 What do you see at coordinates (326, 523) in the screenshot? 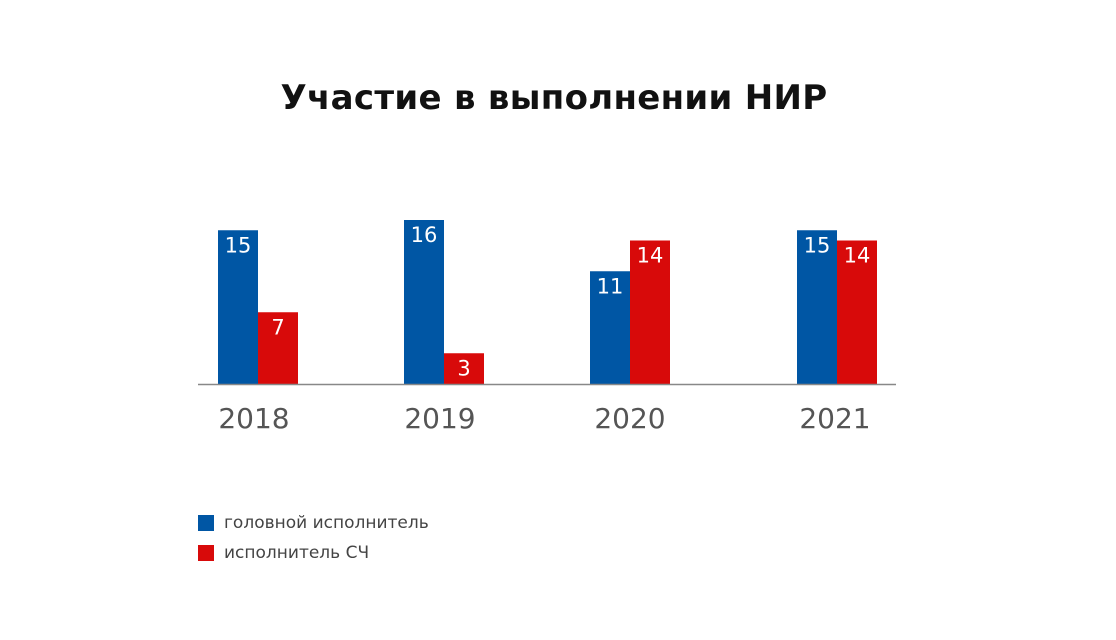
I see `legend-label-head-executor: головной исполнитель` at bounding box center [326, 523].